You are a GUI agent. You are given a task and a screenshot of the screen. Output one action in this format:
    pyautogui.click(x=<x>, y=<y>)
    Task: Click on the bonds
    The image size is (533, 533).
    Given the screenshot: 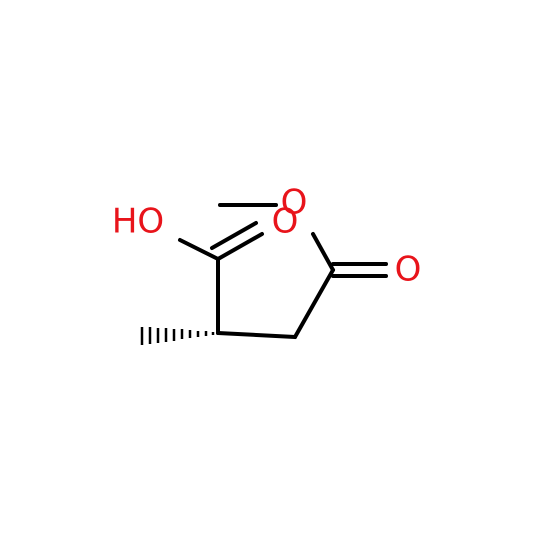 What is the action you would take?
    pyautogui.click(x=283, y=271)
    